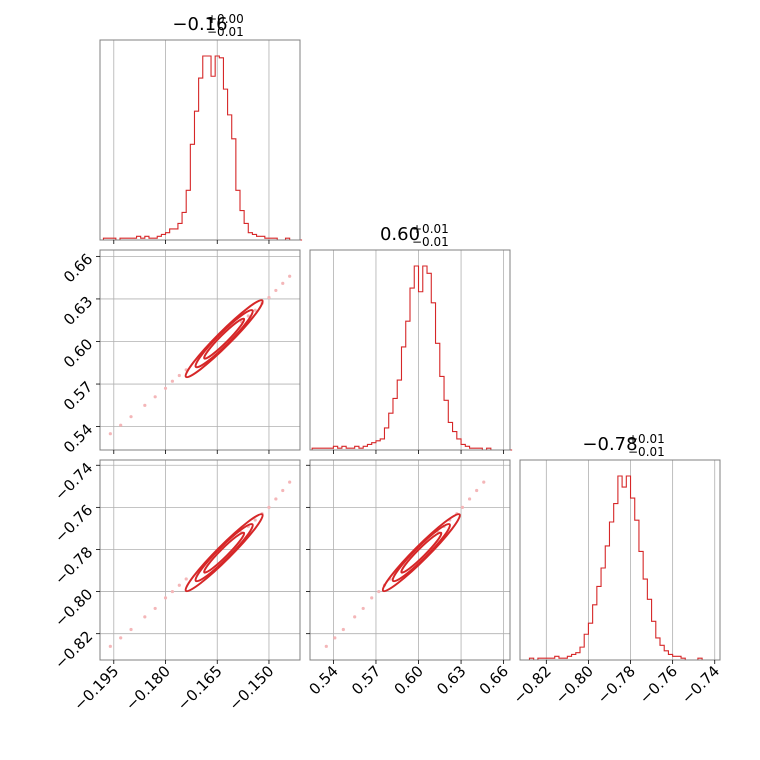 The image size is (760, 760). I want to click on title-param-1-minus: −0.01, so click(225, 32).